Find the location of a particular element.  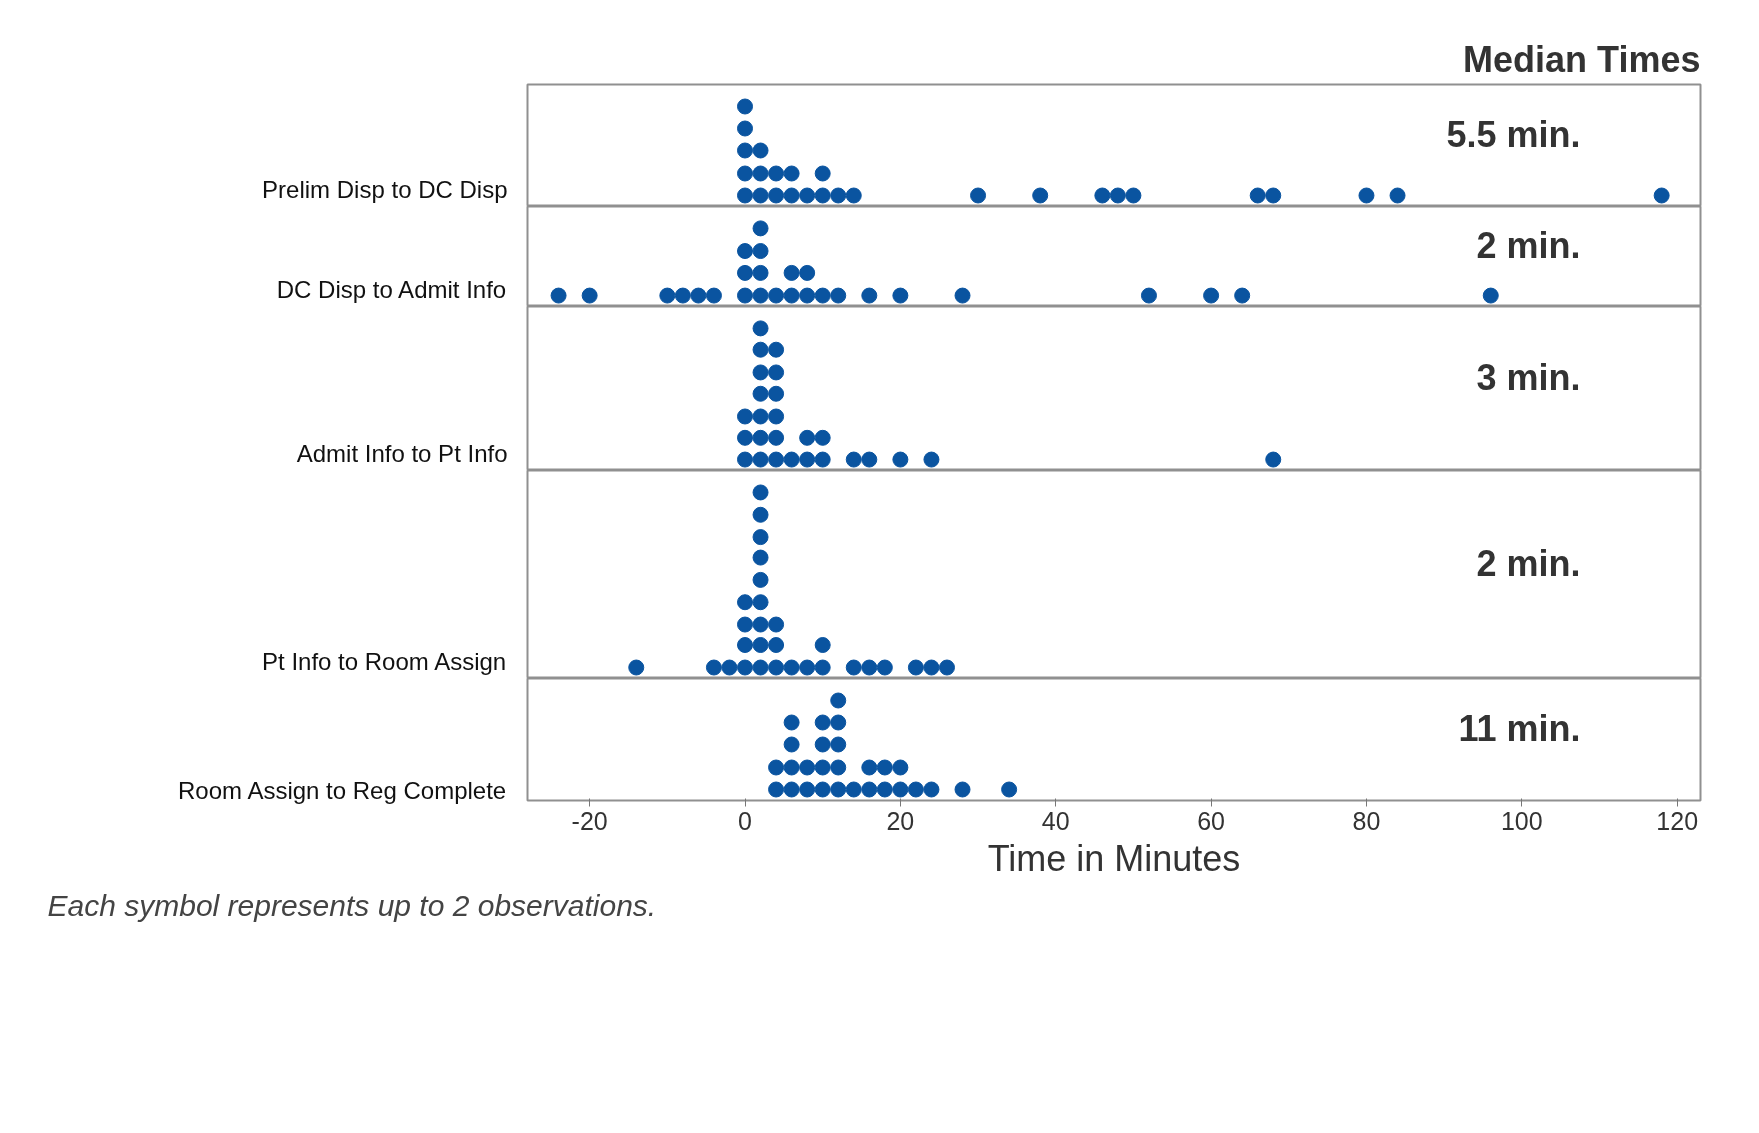

y-axis-title: Pt Info to Room Assign is located at coordinates (384, 661).